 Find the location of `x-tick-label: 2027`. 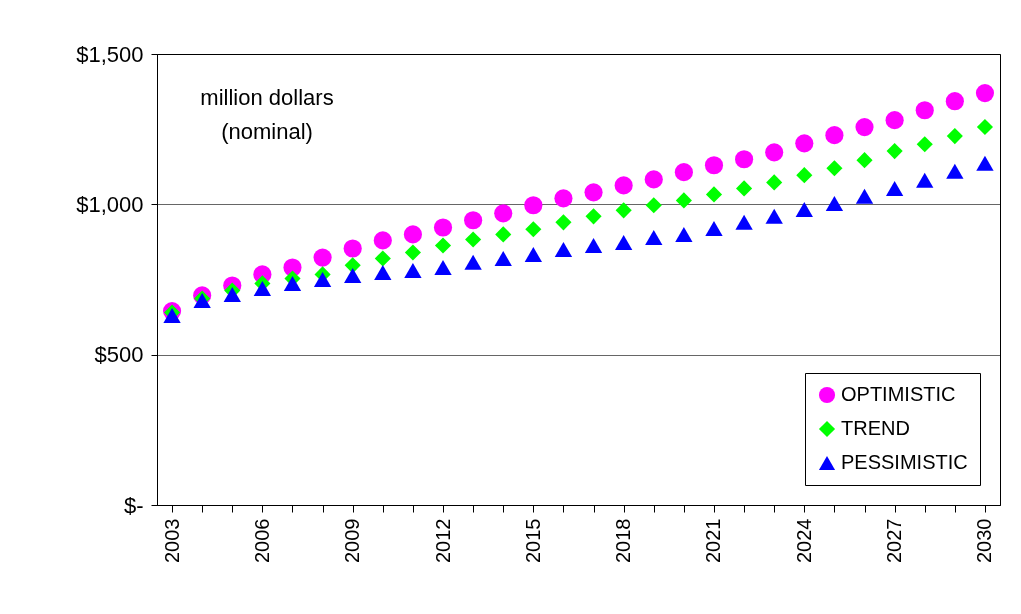

x-tick-label: 2027 is located at coordinates (894, 540).